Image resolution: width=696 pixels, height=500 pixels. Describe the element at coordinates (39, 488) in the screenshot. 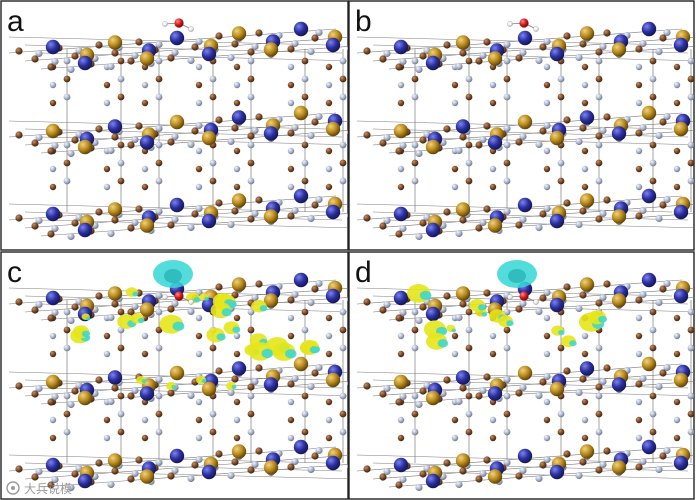

I see `watermark: 大兵说模` at that location.